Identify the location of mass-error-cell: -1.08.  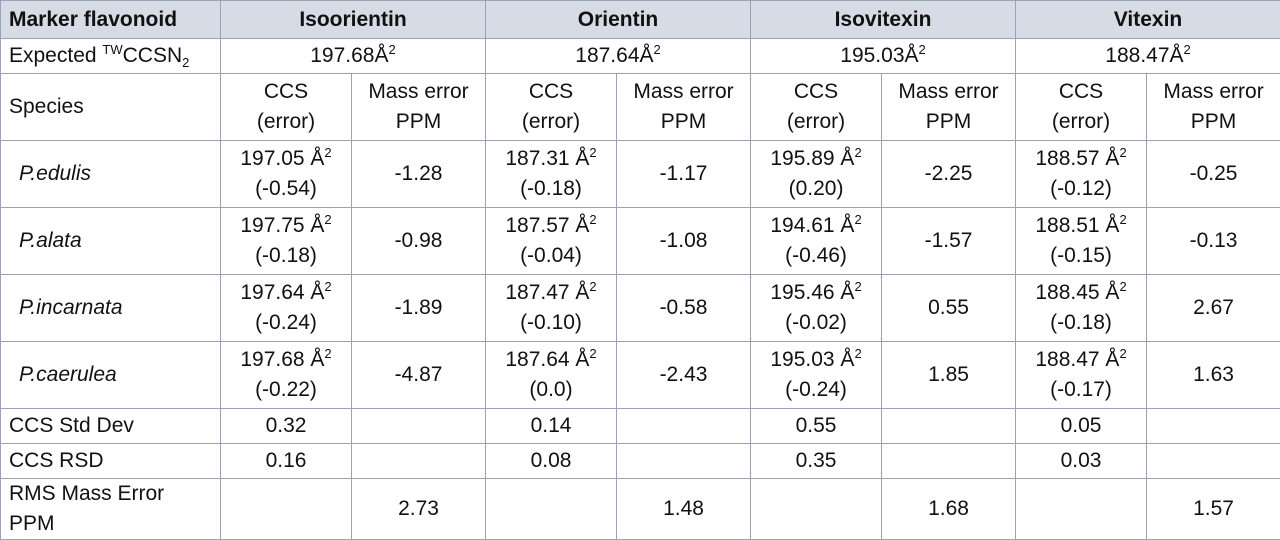
(684, 241).